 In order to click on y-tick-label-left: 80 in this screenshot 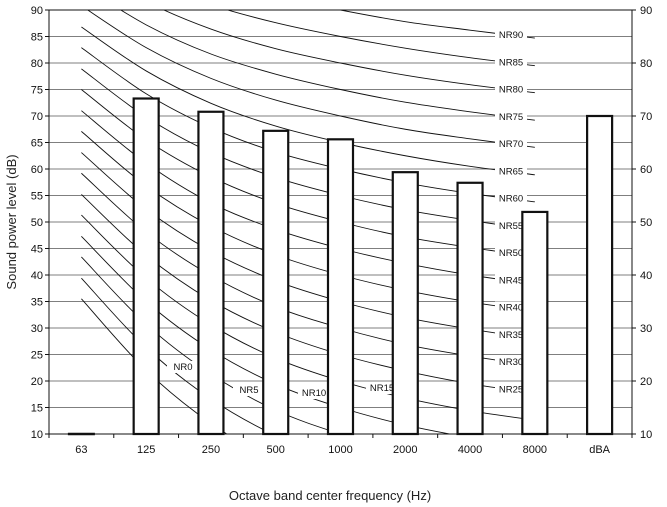, I will do `click(37, 64)`.